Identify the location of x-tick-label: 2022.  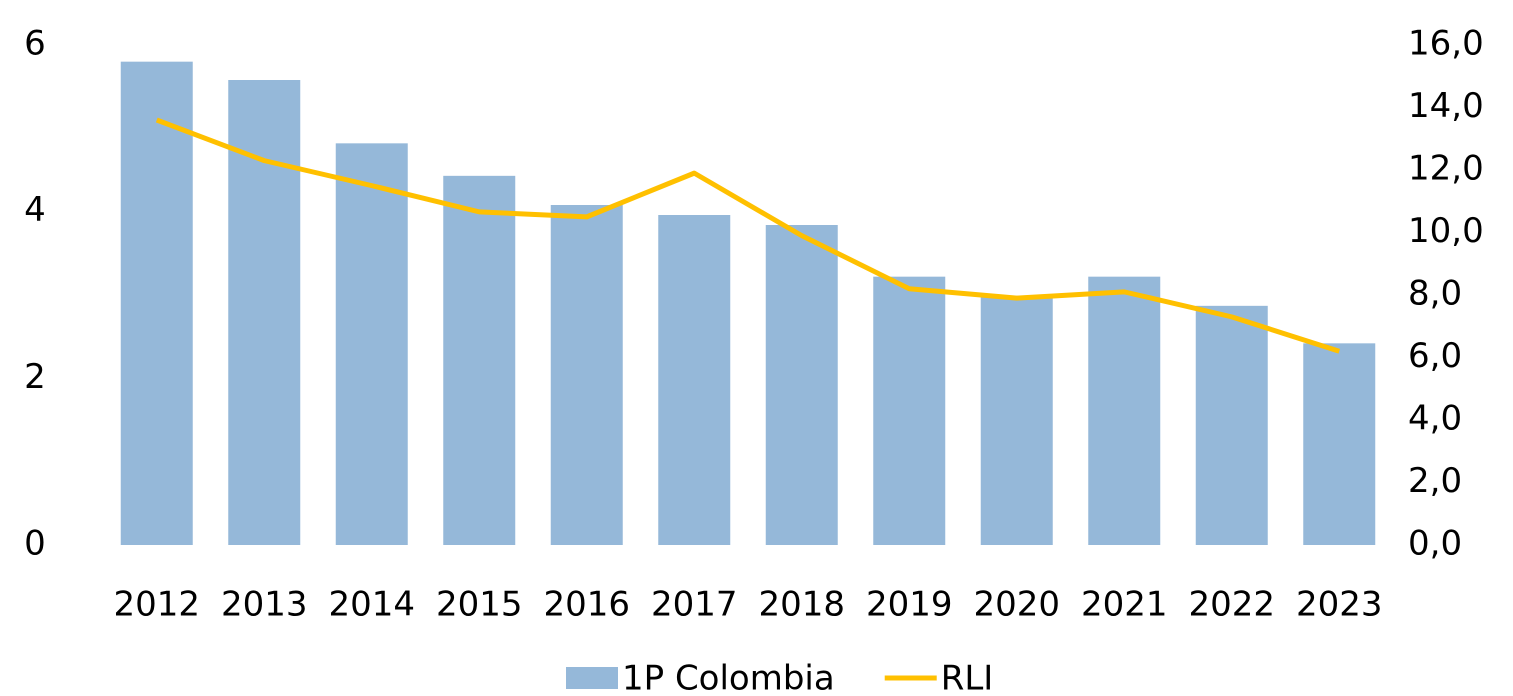
(1231, 605).